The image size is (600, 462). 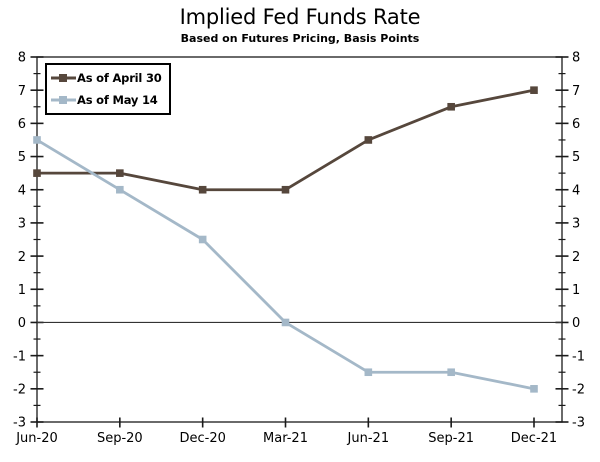 What do you see at coordinates (576, 190) in the screenshot?
I see `y-axis-label-right: 4` at bounding box center [576, 190].